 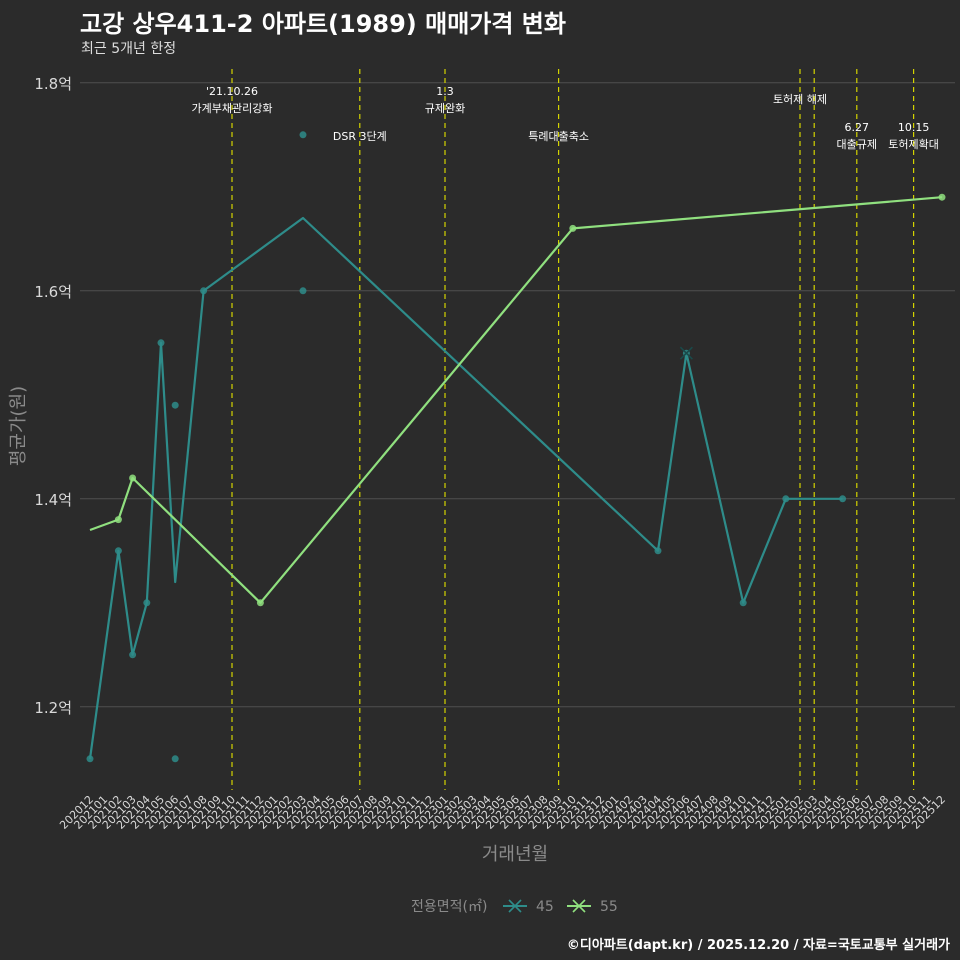 I want to click on y-tick-label: 1.8억, so click(x=53, y=84).